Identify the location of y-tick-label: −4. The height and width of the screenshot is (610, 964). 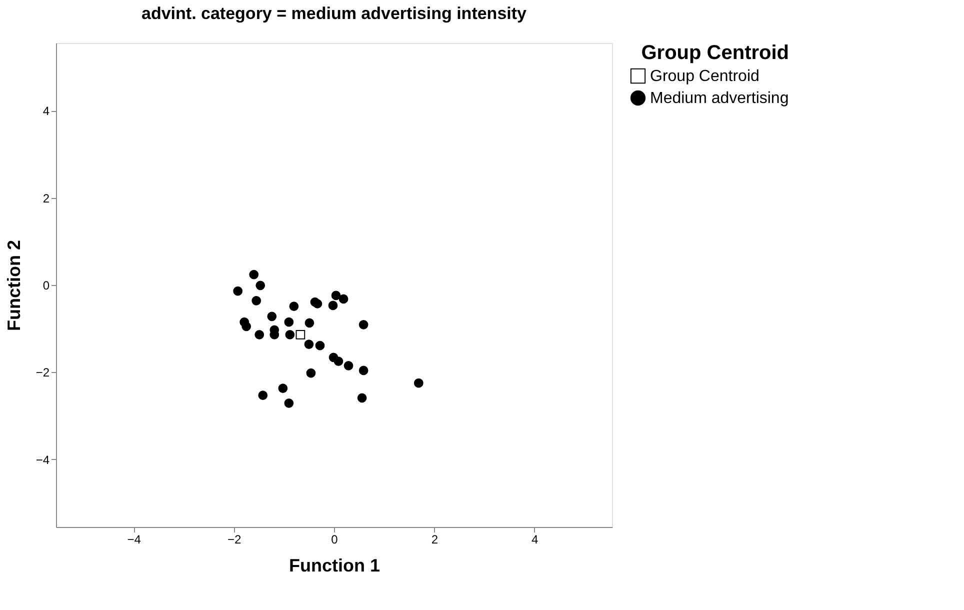
(43, 459).